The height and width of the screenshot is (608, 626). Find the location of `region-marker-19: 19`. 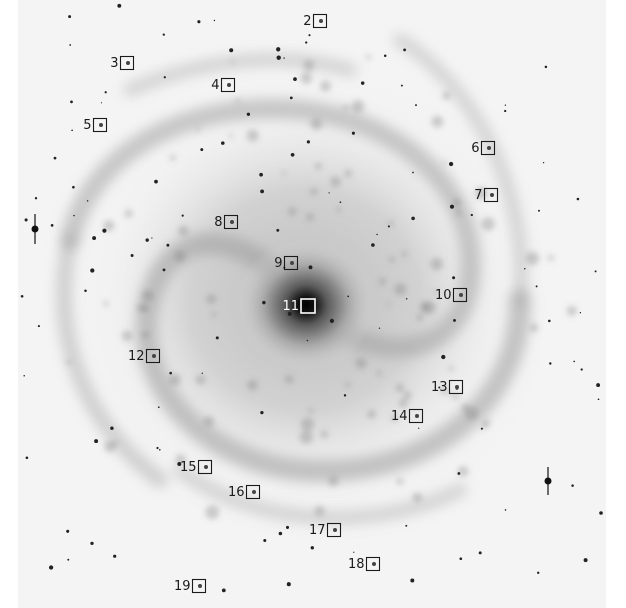

region-marker-19: 19 is located at coordinates (190, 586).